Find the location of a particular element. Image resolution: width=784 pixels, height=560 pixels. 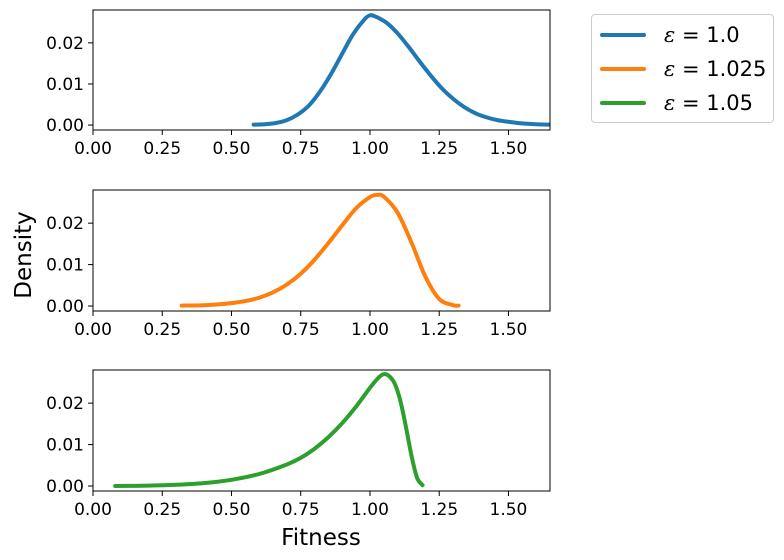

legend-item-eps-1-05: ε = 1.05 is located at coordinates (676, 103).